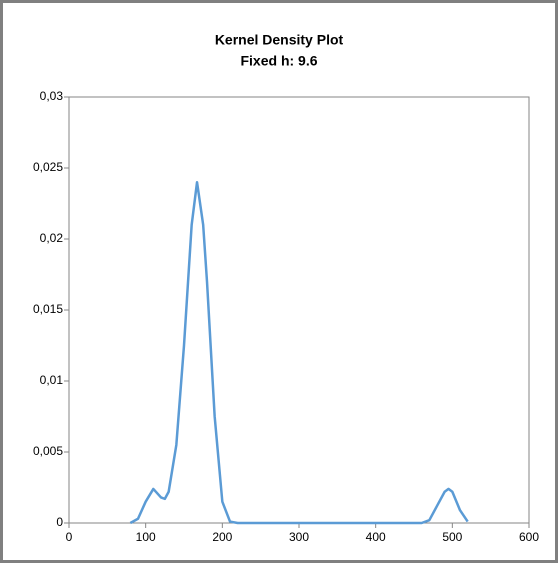 Image resolution: width=558 pixels, height=563 pixels. What do you see at coordinates (48, 309) in the screenshot?
I see `y-tick-label: 0,015` at bounding box center [48, 309].